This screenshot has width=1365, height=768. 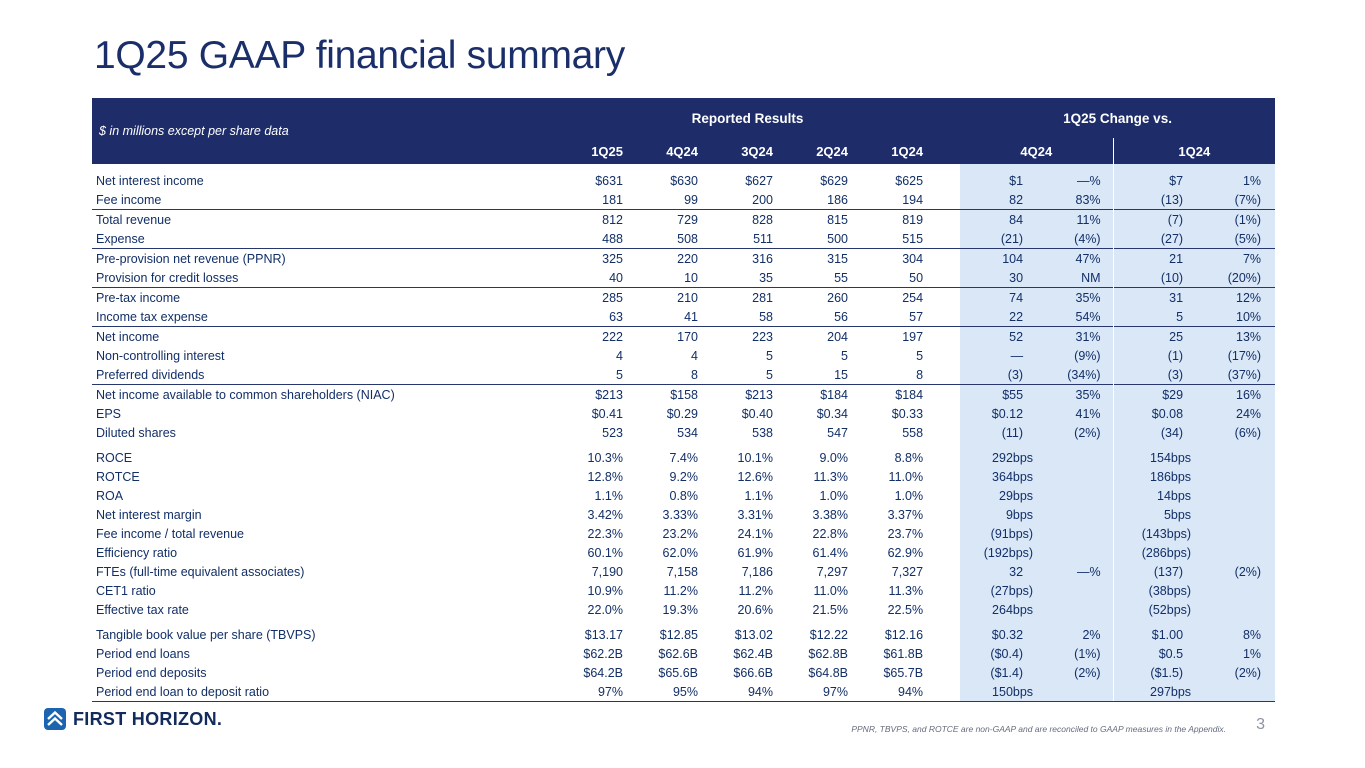 I want to click on change-4q24-pct-cell: 54%, so click(x=1074, y=317).